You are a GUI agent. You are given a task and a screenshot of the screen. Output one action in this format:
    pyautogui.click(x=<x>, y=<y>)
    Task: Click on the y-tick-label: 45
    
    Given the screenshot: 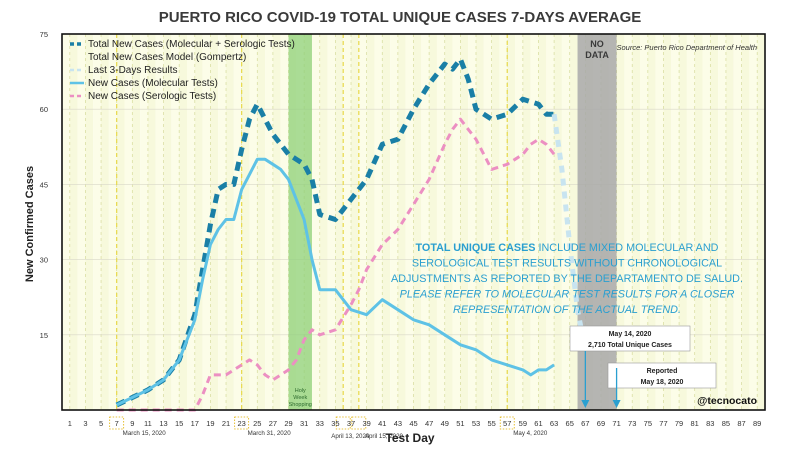 What is the action you would take?
    pyautogui.click(x=44, y=184)
    